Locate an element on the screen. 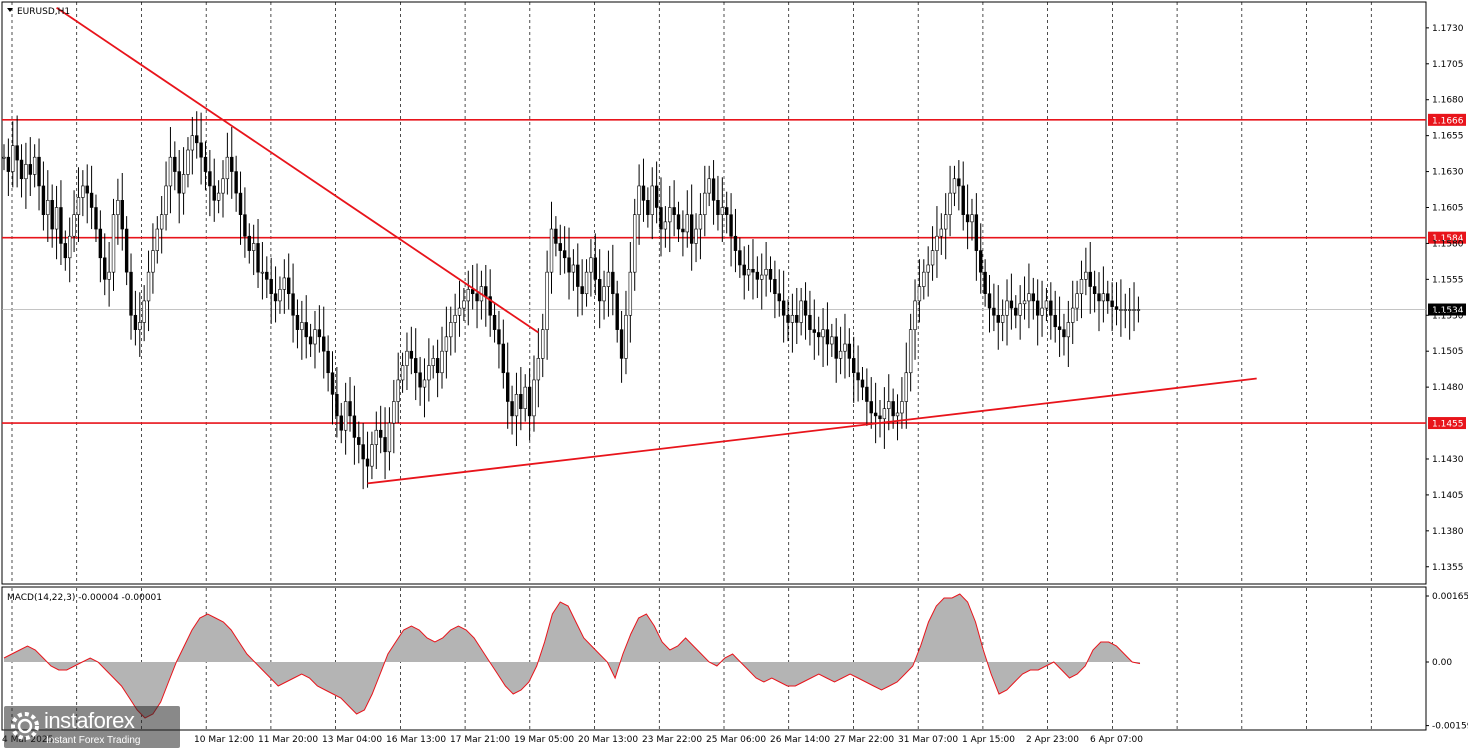 The width and height of the screenshot is (1468, 750). level-price-label: 1.1455 is located at coordinates (1448, 425).